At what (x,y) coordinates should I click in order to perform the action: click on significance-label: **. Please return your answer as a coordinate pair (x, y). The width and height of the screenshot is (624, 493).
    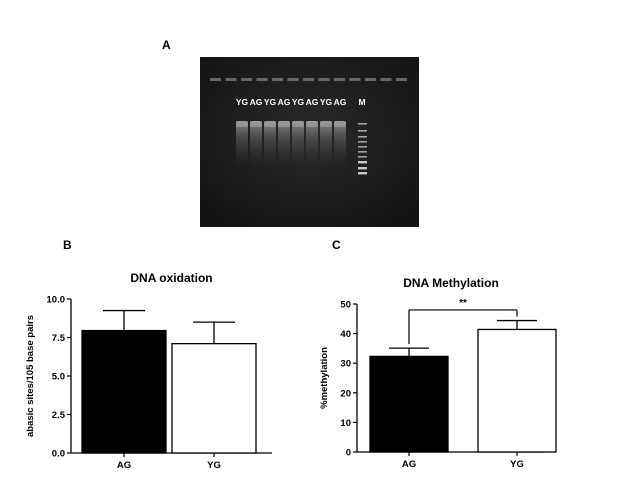
    Looking at the image, I should click on (463, 303).